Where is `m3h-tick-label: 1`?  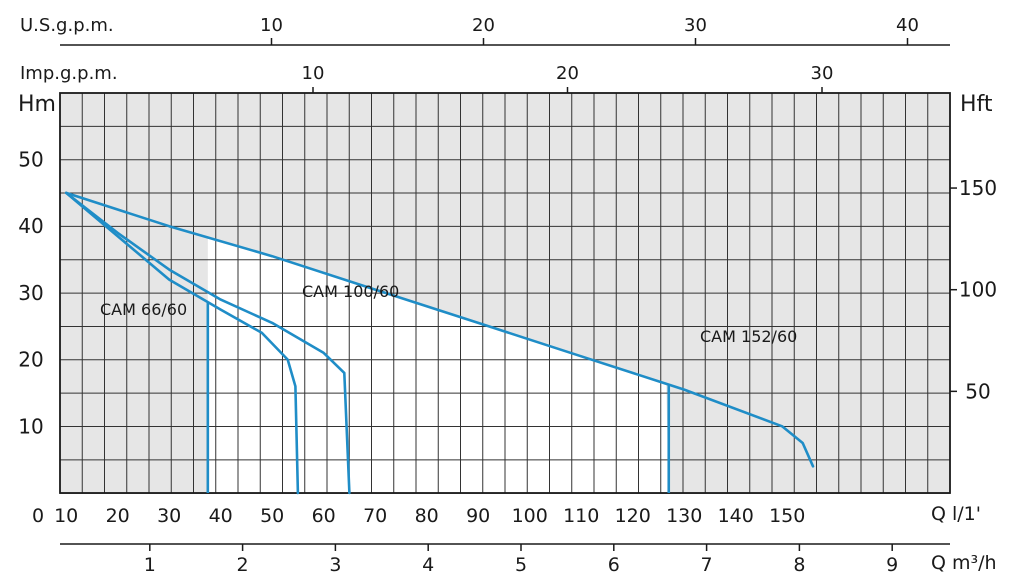
m3h-tick-label: 1 is located at coordinates (150, 565).